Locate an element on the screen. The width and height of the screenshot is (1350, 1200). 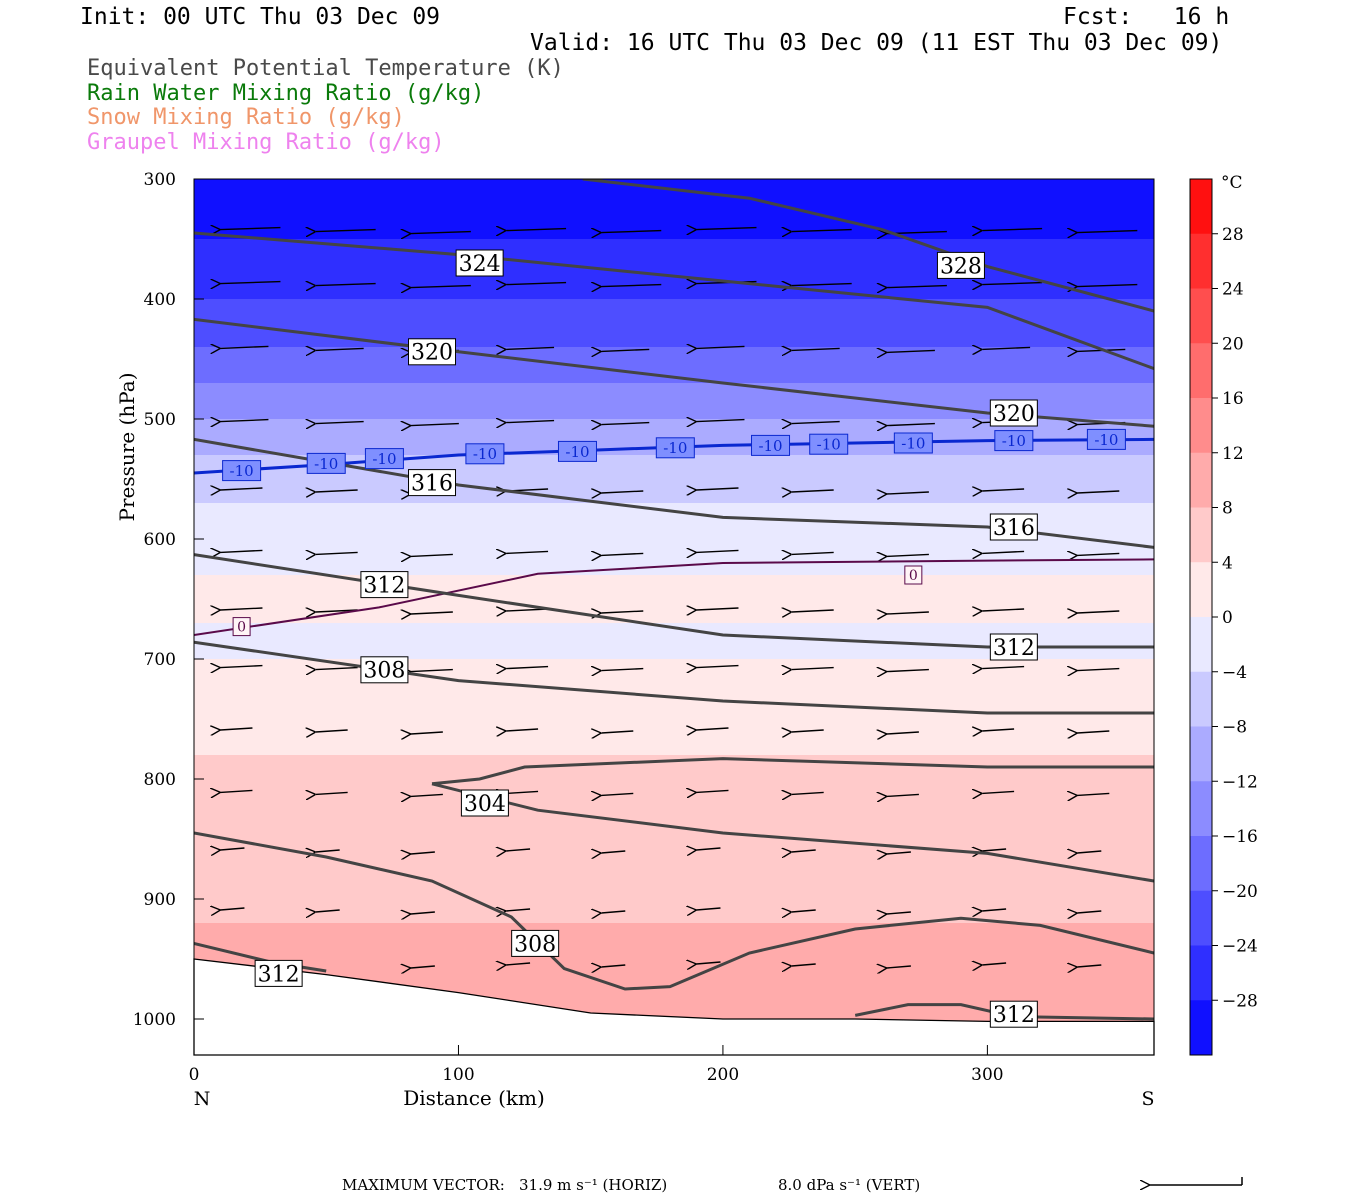
isotherm-zero-label-text: 0 is located at coordinates (241, 628).